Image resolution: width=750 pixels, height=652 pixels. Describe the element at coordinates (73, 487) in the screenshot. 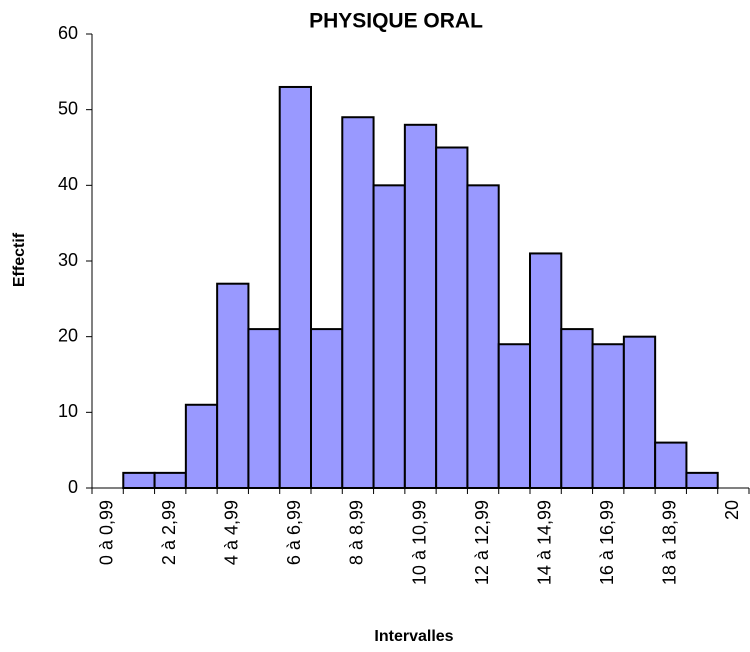

I see `y-tick-label: 0` at that location.